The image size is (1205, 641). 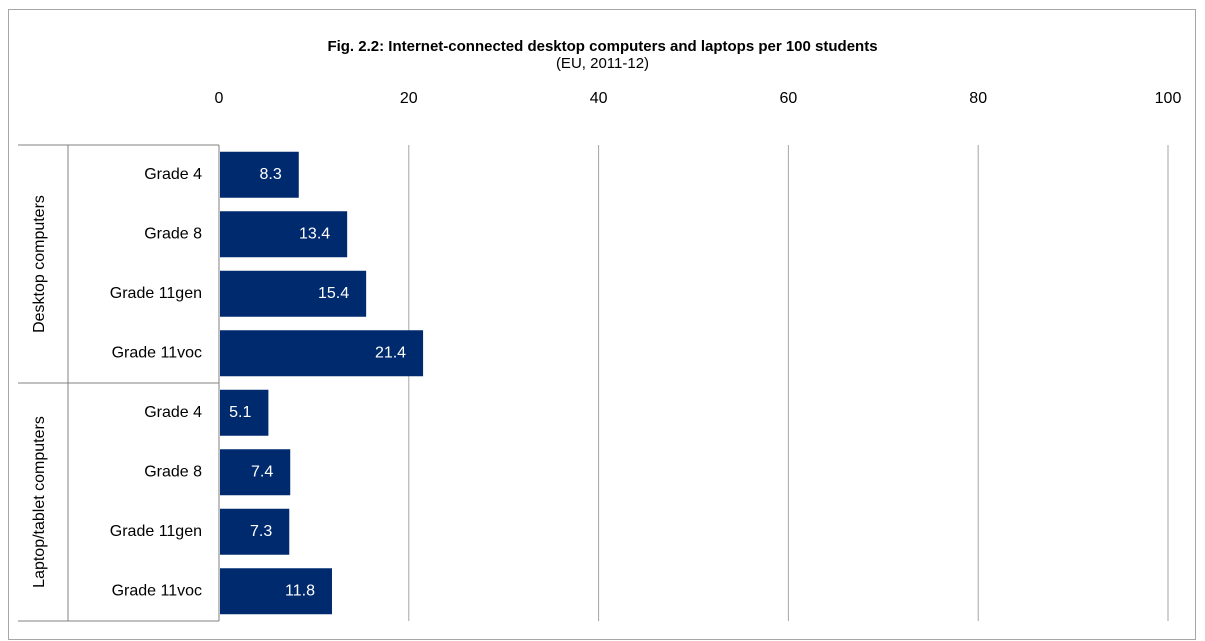 I want to click on bar-data-label: 7.4, so click(x=262, y=471).